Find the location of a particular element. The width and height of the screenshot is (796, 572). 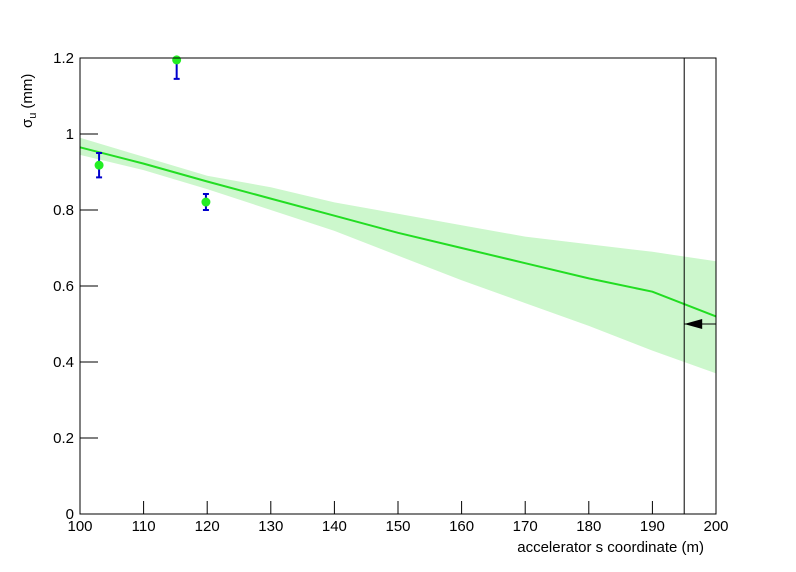

x-axis-label: accelerator s coordinate (m) is located at coordinates (610, 547).